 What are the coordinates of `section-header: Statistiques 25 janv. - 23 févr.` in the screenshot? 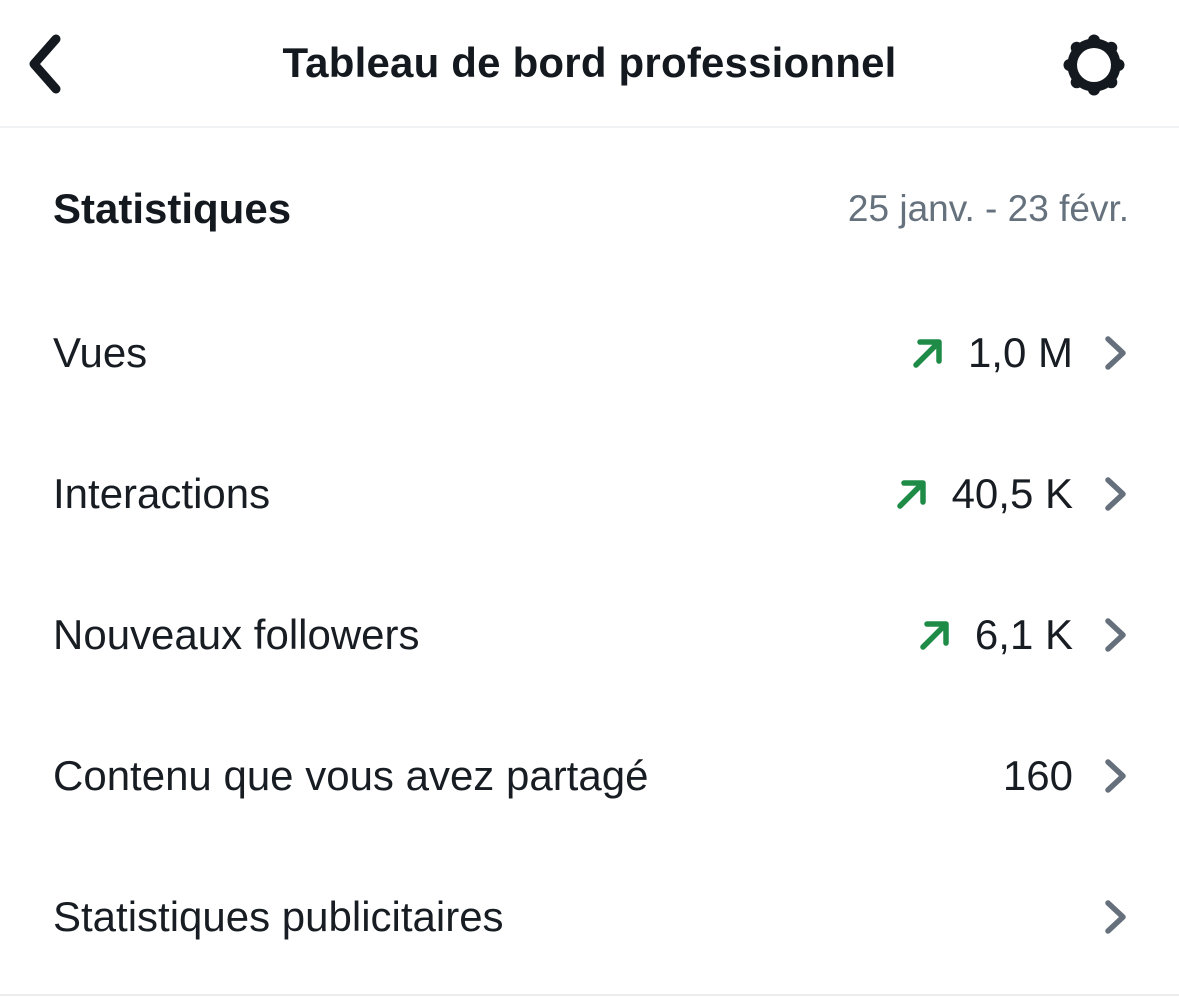 It's located at (591, 209).